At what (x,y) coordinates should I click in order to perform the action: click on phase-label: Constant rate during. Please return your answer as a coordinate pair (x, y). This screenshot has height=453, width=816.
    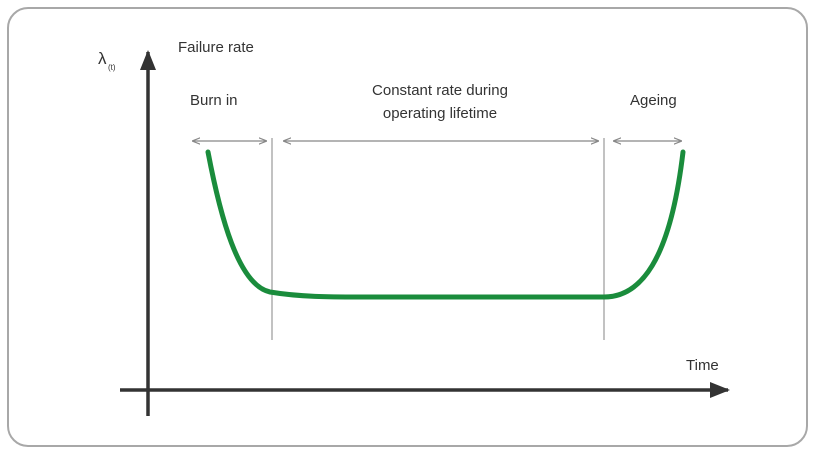
    Looking at the image, I should click on (440, 90).